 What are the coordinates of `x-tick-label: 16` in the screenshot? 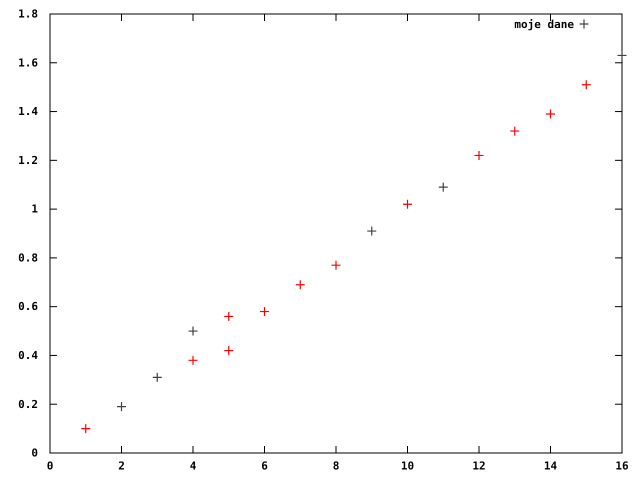 It's located at (622, 465).